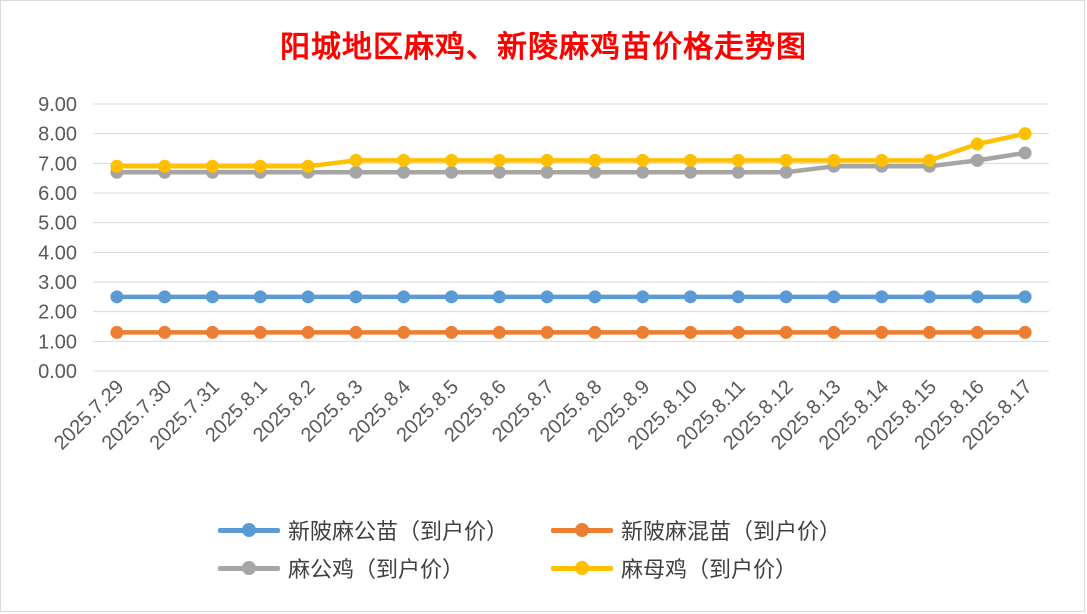  I want to click on legend-label: 麻母鸡（到户价）, so click(709, 570).